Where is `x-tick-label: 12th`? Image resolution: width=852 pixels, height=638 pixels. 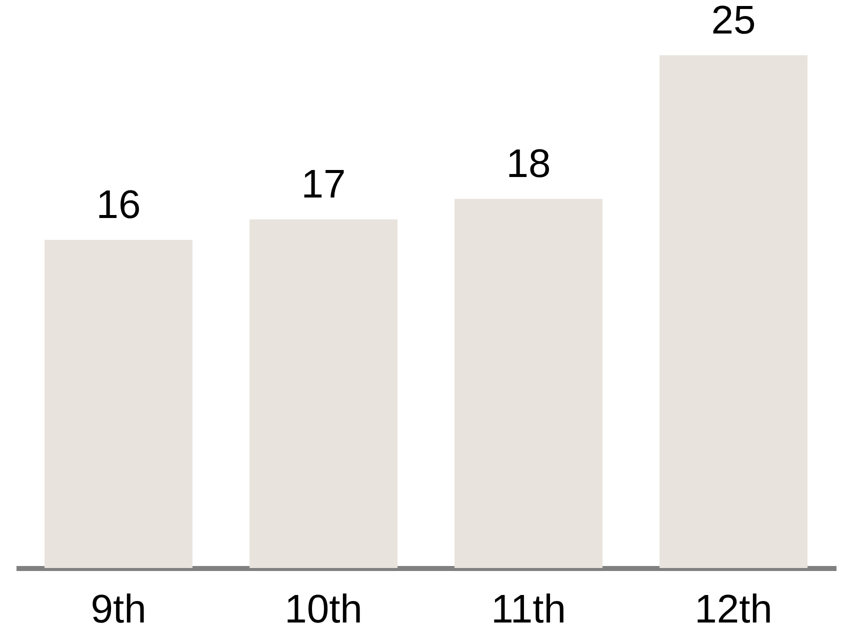 x-tick-label: 12th is located at coordinates (733, 610).